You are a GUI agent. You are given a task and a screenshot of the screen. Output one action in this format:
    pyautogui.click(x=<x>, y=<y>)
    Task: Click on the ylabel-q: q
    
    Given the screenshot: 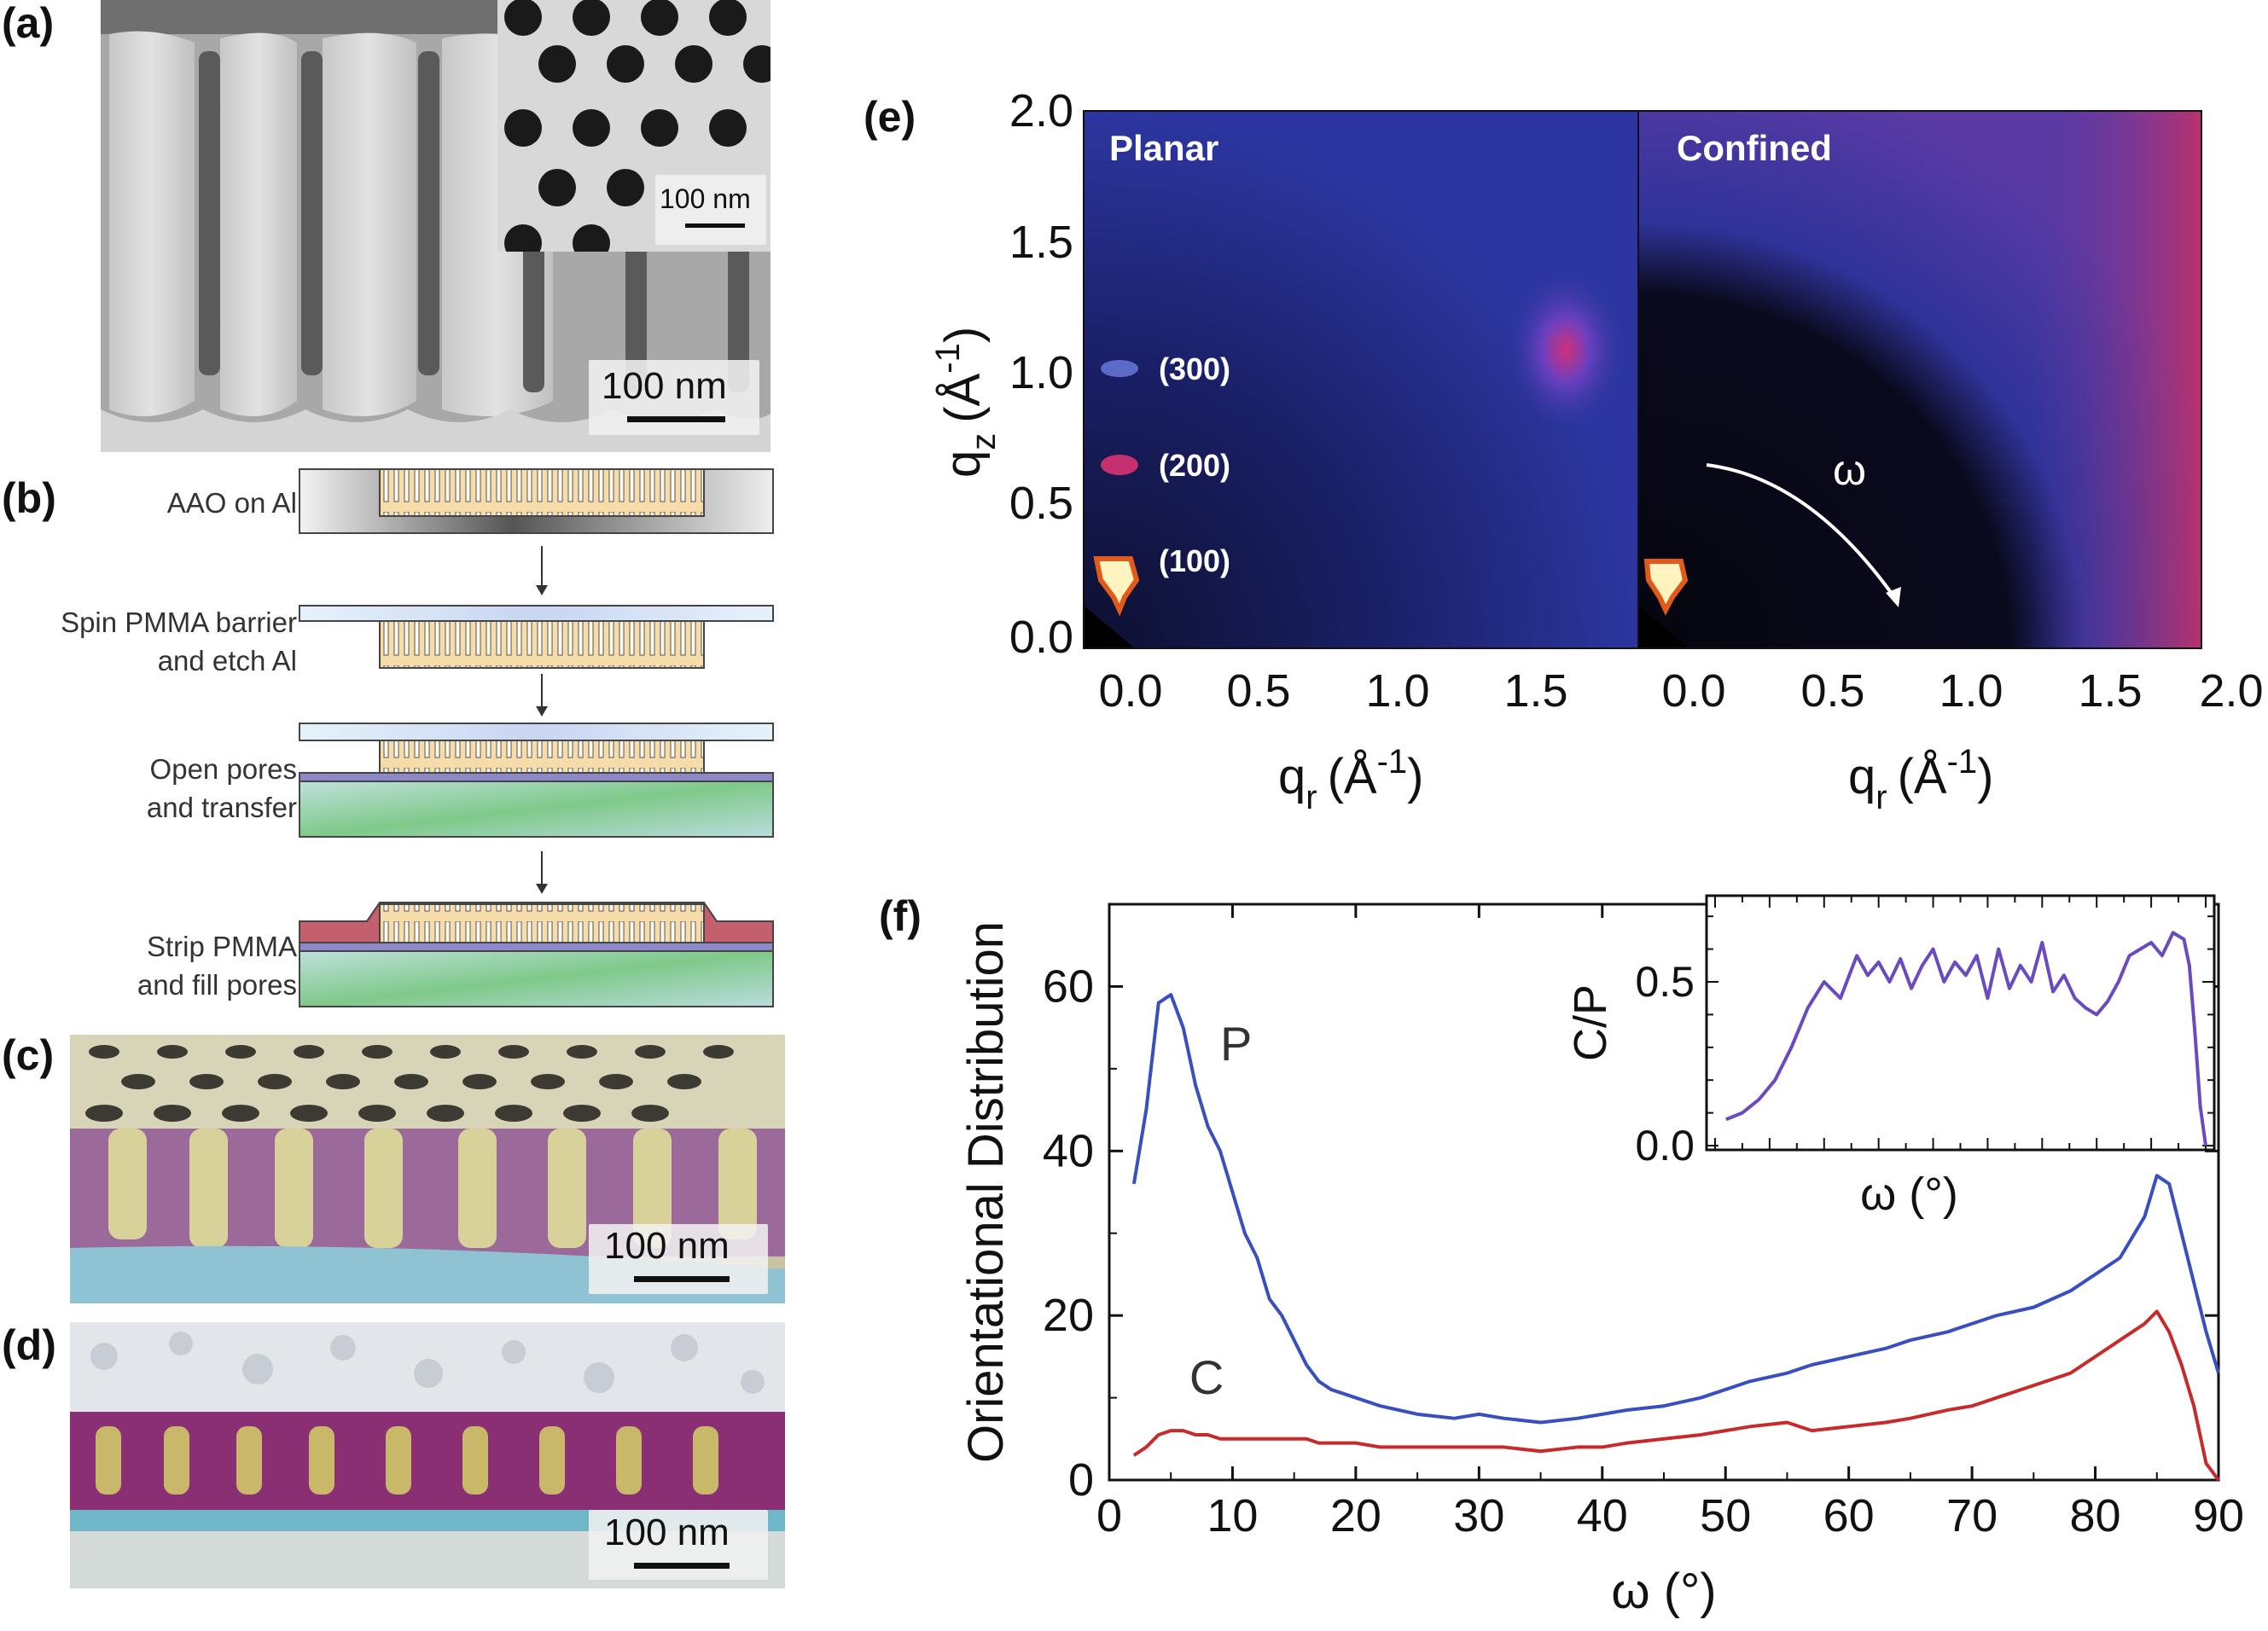 What is the action you would take?
    pyautogui.click(x=963, y=464)
    